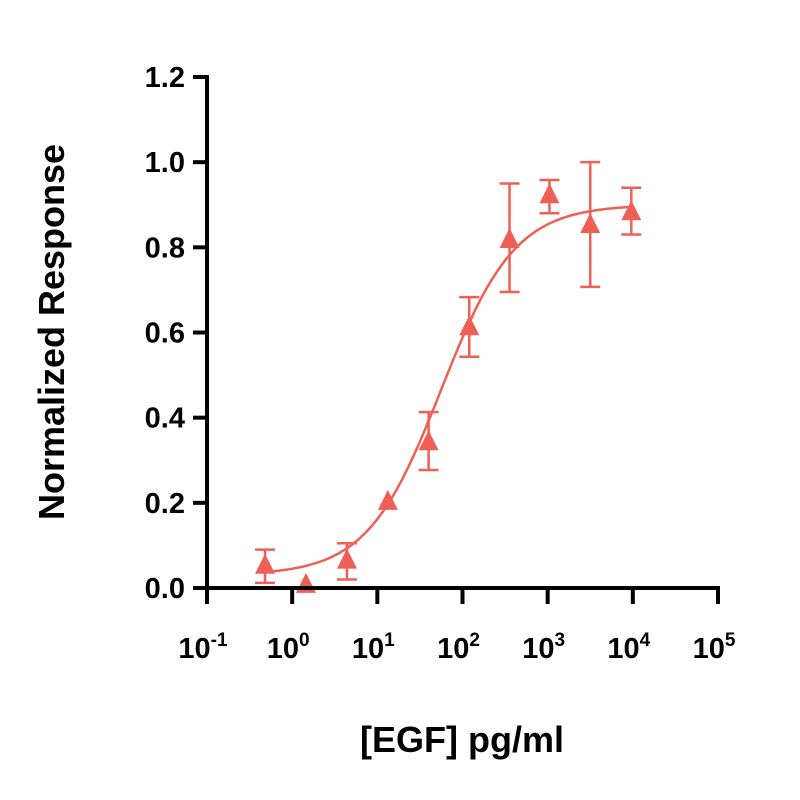 The width and height of the screenshot is (800, 800). Describe the element at coordinates (165, 504) in the screenshot. I see `y-tick-label: 0.2` at that location.